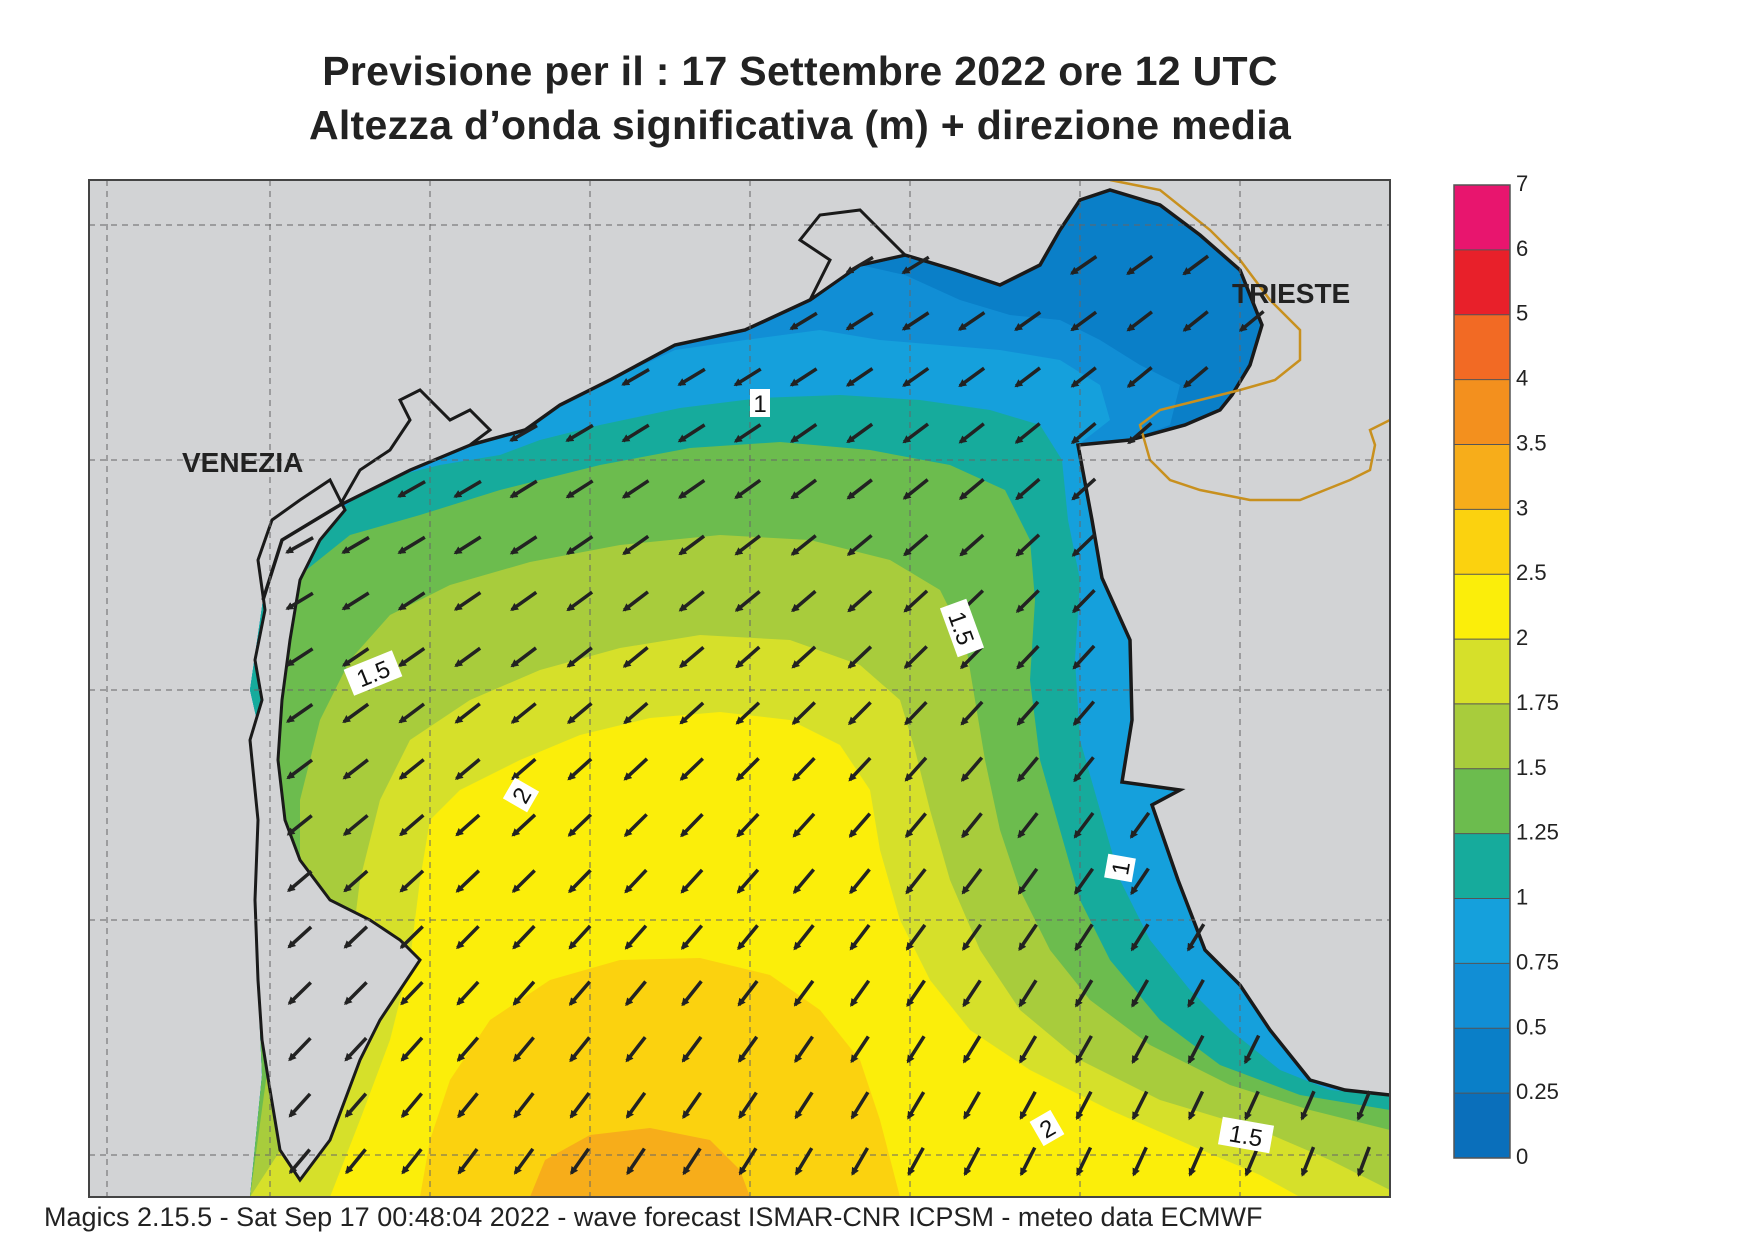 The image size is (1755, 1242). Describe the element at coordinates (1537, 832) in the screenshot. I see `legend-tick-label: 1.25` at that location.